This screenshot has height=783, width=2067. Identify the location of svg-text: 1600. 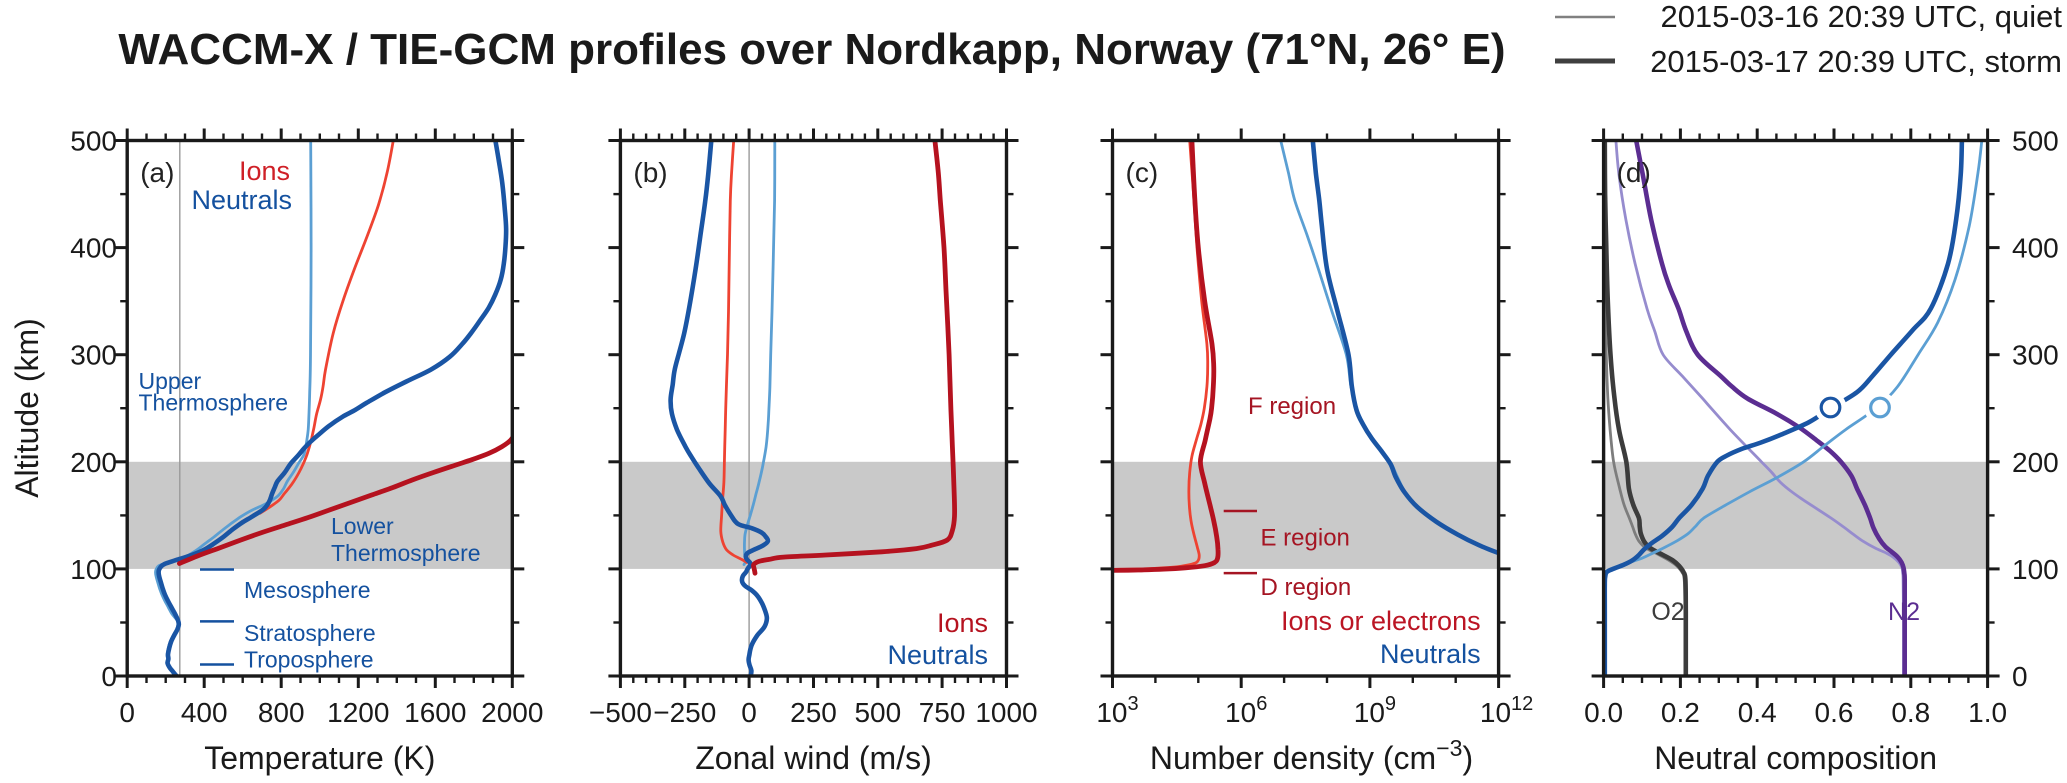
(435, 712).